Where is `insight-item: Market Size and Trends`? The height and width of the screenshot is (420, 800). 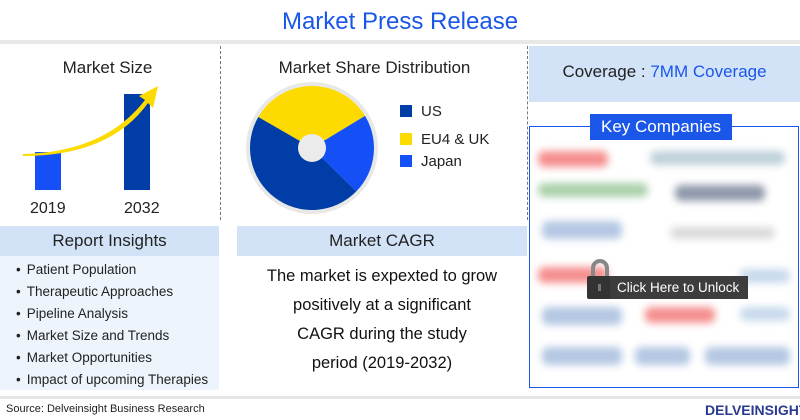
insight-item: Market Size and Trends is located at coordinates (117, 336).